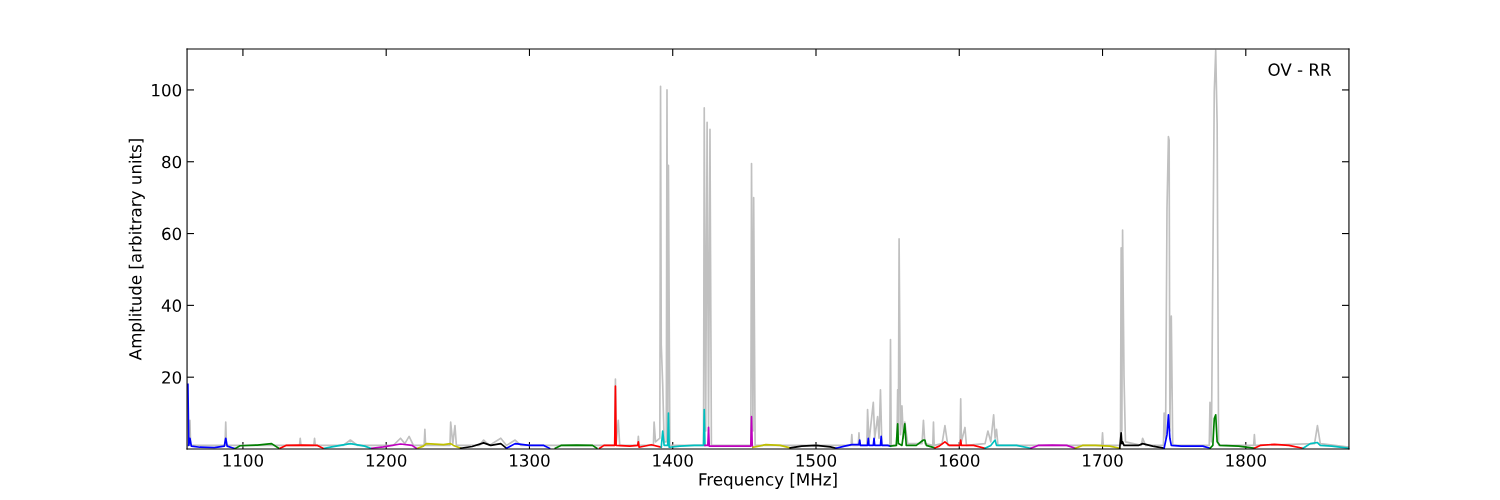 The width and height of the screenshot is (1500, 500). I want to click on annotation: OV - RR, so click(1300, 69).